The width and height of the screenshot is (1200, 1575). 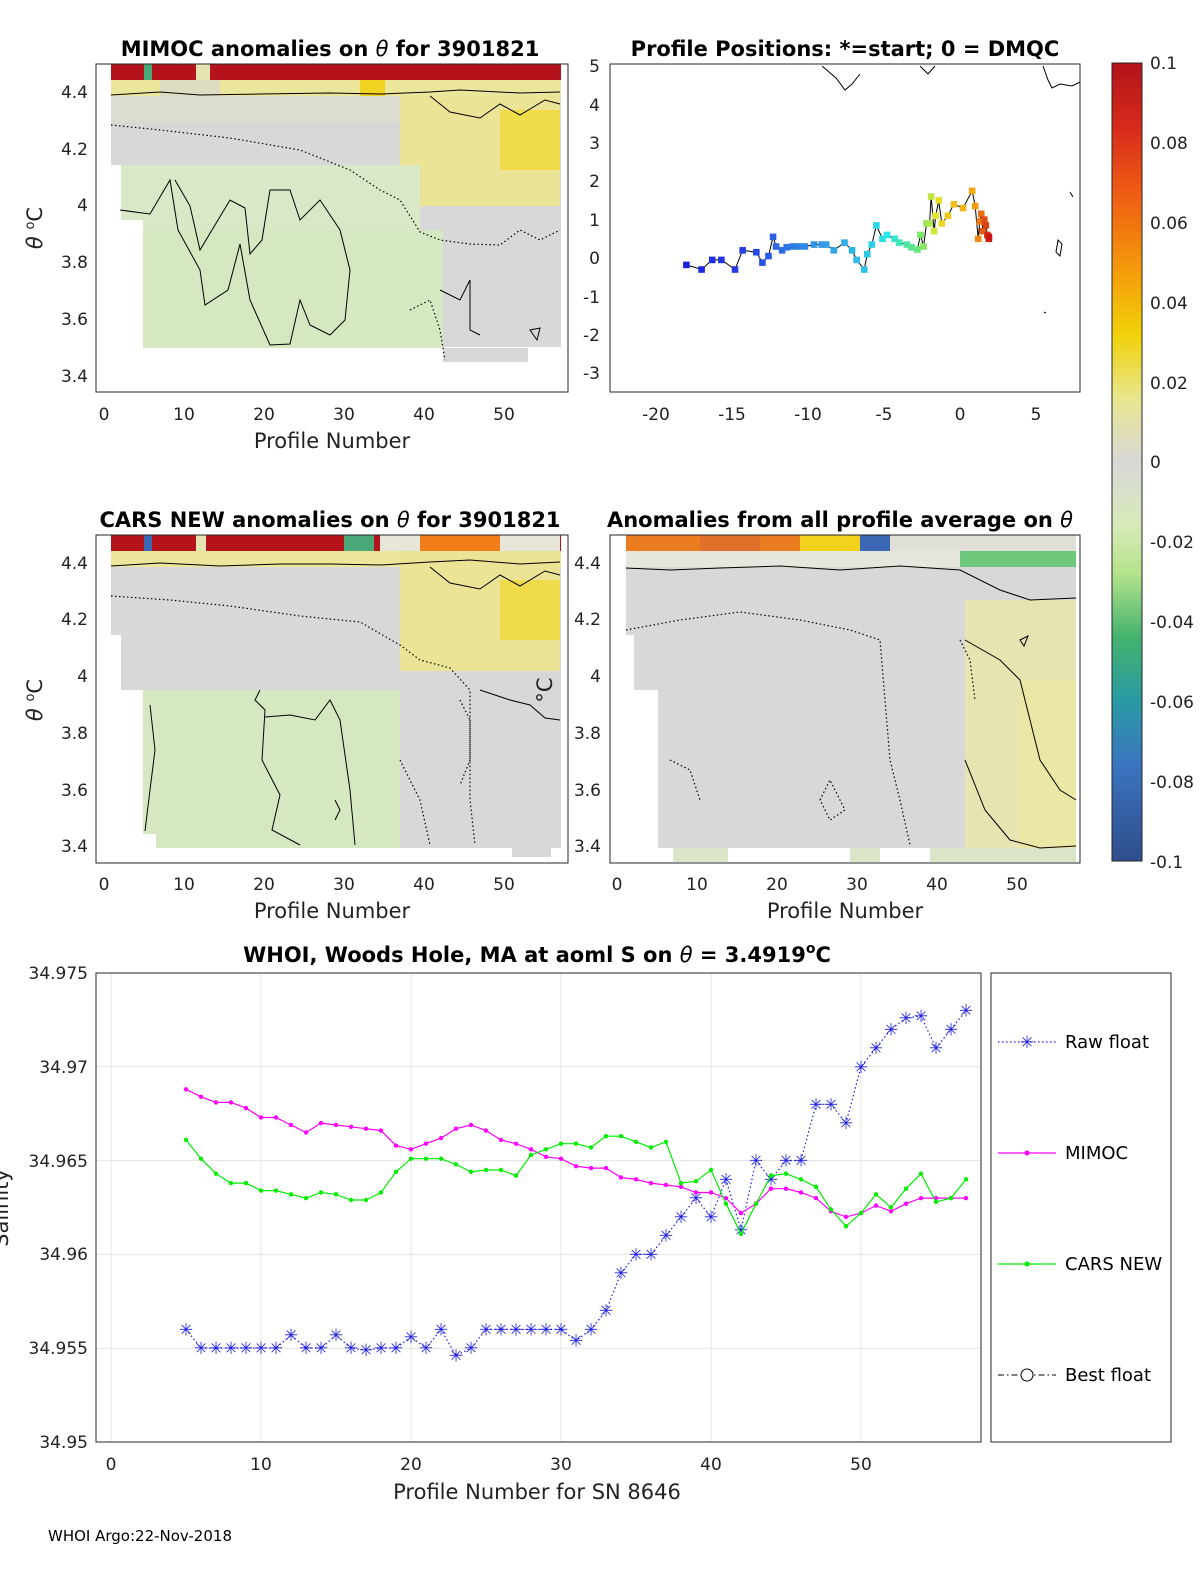 I want to click on svg-text: -0.06, so click(x=1172, y=703).